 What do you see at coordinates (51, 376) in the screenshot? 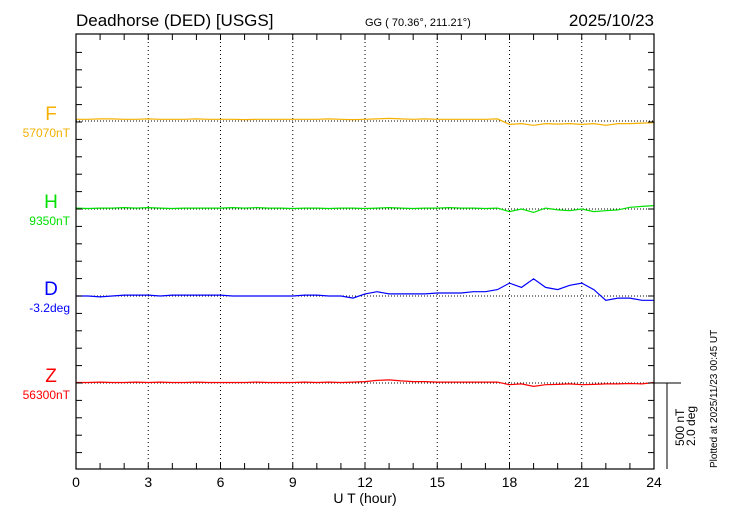
I see `series-name-Z: Z` at bounding box center [51, 376].